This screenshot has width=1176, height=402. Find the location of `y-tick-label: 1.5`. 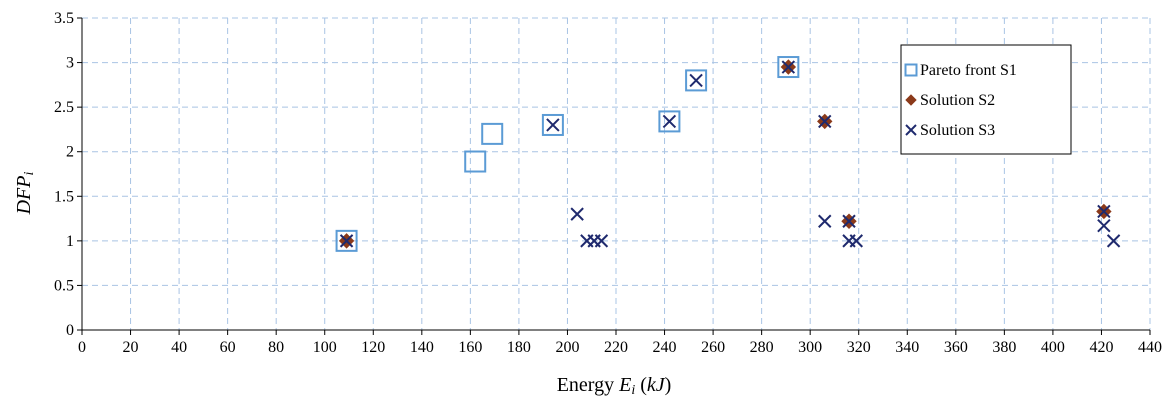

y-tick-label: 1.5 is located at coordinates (64, 196).